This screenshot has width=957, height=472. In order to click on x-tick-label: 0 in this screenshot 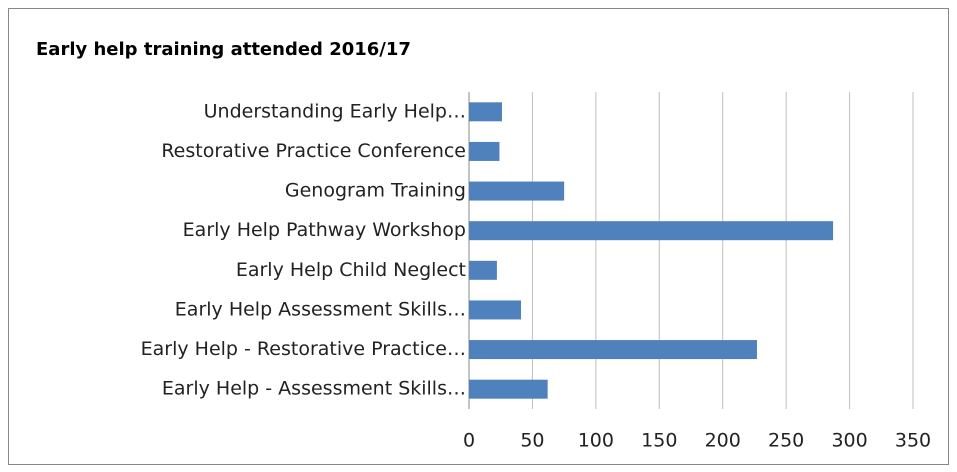, I will do `click(469, 441)`.